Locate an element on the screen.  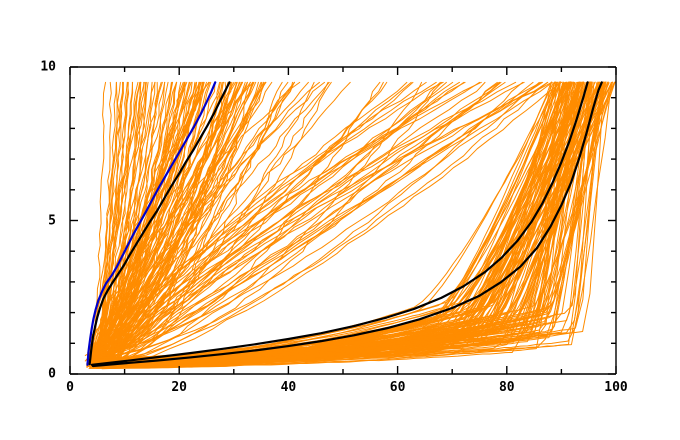
x-tick-label-0: 0 is located at coordinates (70, 387).